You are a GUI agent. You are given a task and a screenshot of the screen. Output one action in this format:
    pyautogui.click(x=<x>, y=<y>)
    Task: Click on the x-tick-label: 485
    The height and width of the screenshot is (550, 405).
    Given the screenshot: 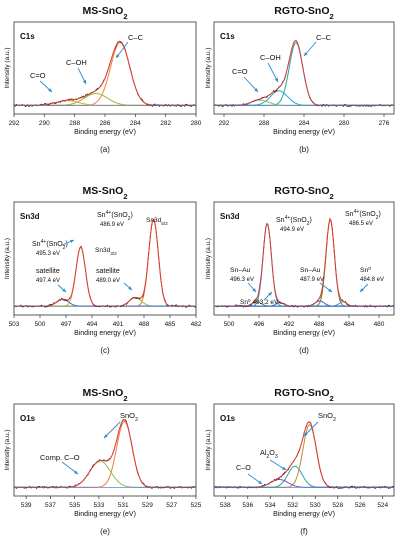 What is the action you would take?
    pyautogui.click(x=170, y=324)
    